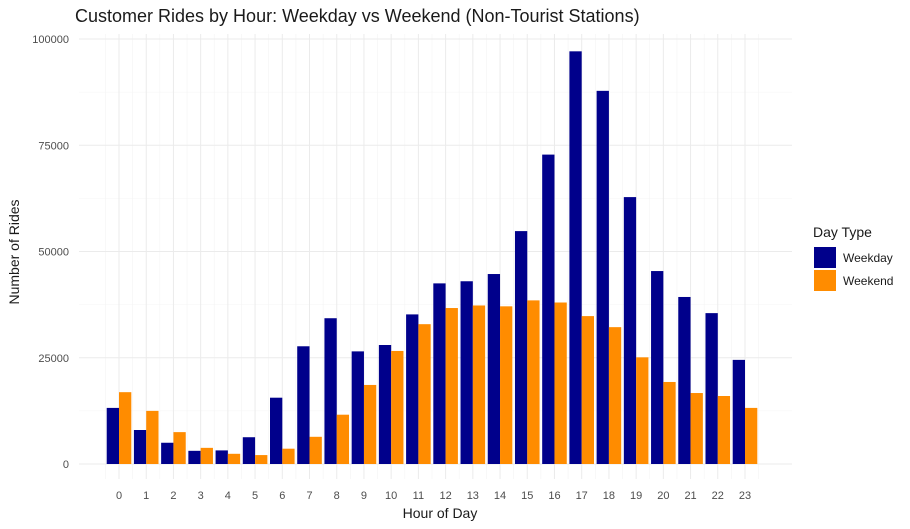 This screenshot has width=910, height=529. What do you see at coordinates (53, 146) in the screenshot?
I see `y-tick-label: 75000` at bounding box center [53, 146].